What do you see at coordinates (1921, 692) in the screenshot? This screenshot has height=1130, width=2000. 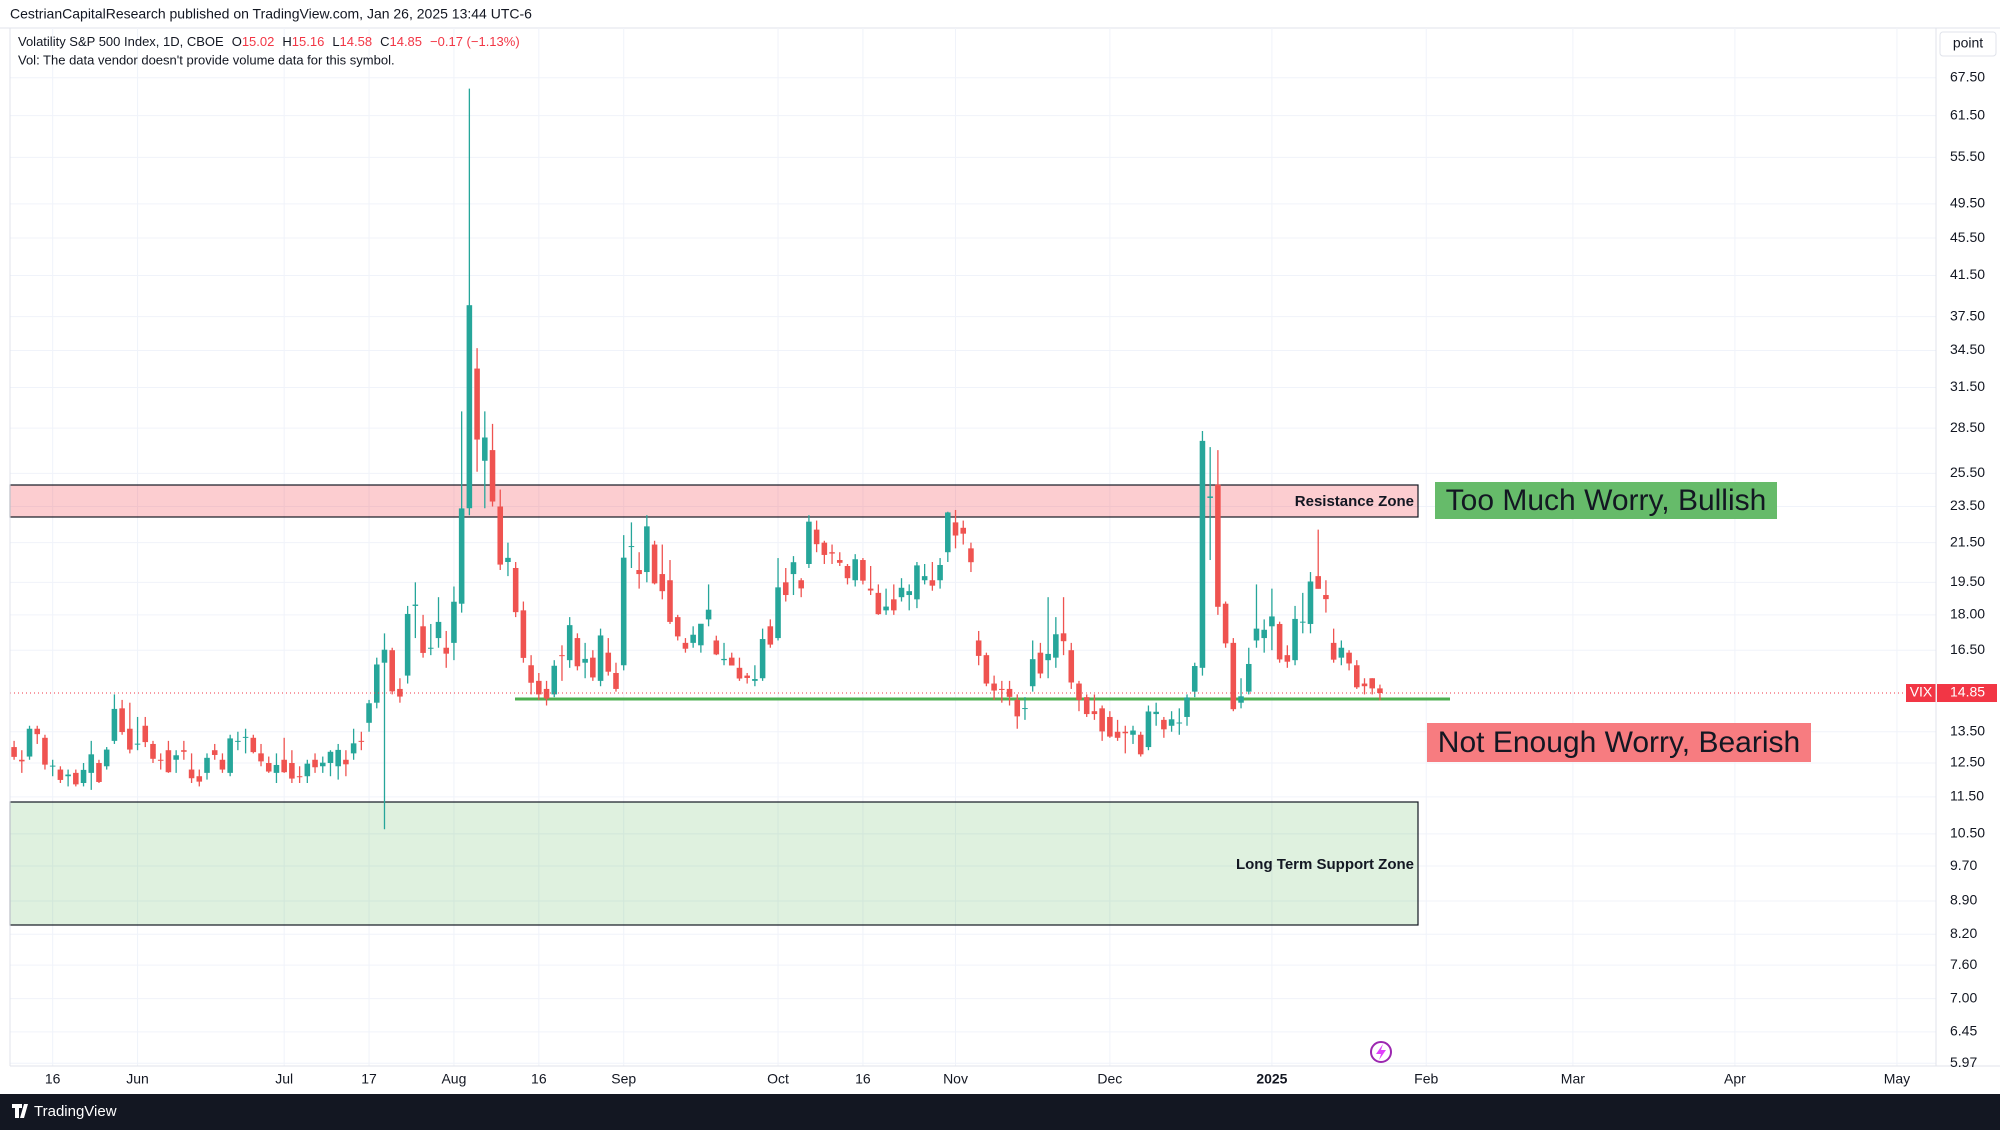 I see `symbol-tag-label: VIX` at bounding box center [1921, 692].